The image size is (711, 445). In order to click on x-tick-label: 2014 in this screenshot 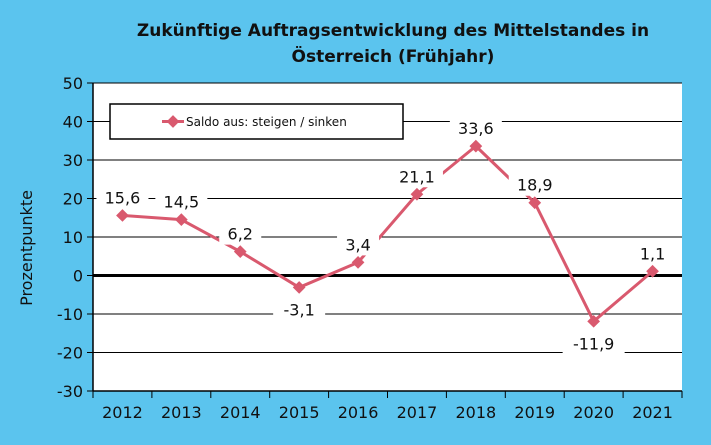, I will do `click(240, 412)`.